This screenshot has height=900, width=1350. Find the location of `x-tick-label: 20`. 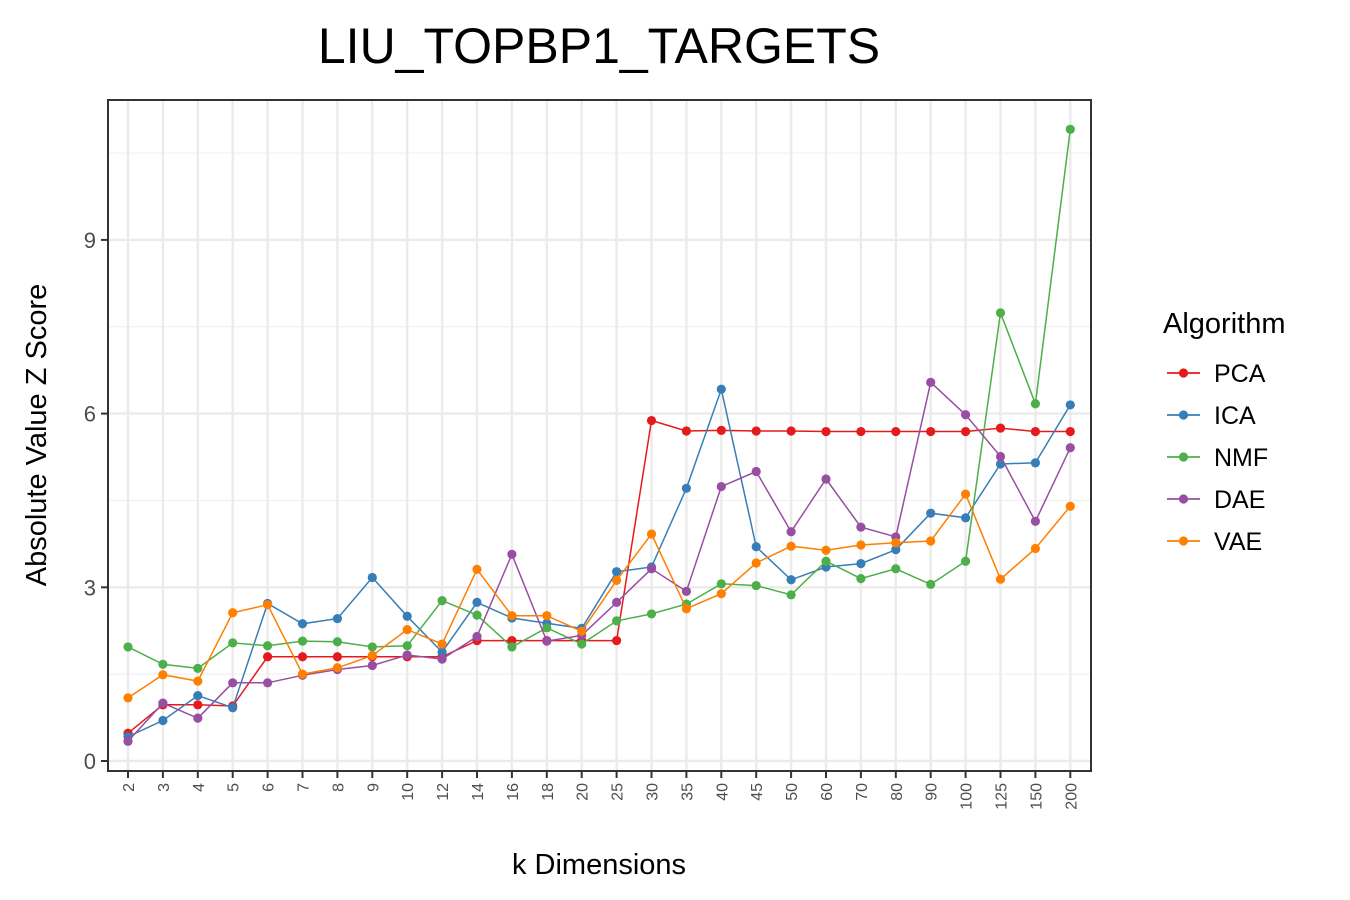

x-tick-label: 20 is located at coordinates (583, 792).